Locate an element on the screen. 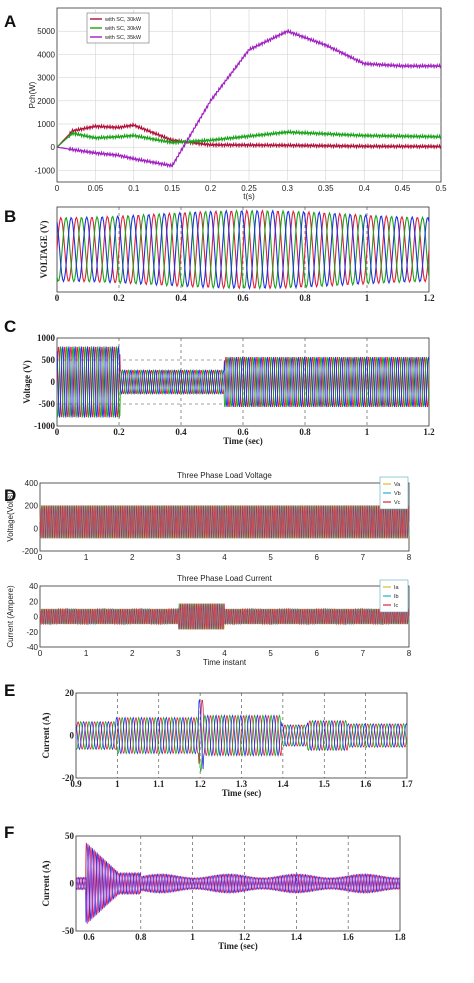 This screenshot has height=983, width=474. panel-d-current-ytick-label: -40 is located at coordinates (32, 647).